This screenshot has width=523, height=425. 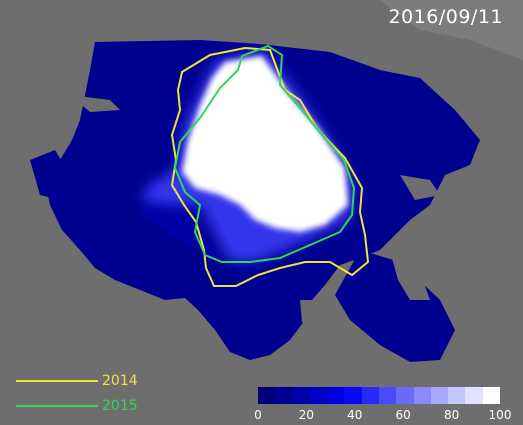 What do you see at coordinates (120, 406) in the screenshot?
I see `legend-label-2015: 2015` at bounding box center [120, 406].